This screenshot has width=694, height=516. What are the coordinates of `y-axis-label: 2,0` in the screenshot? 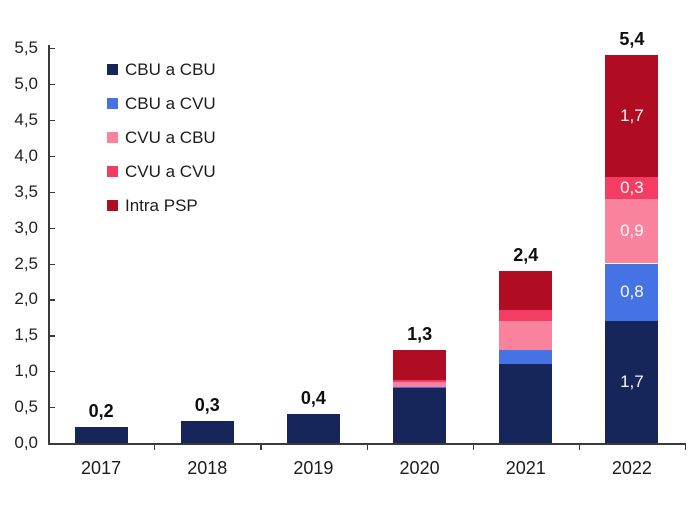 It's located at (26, 299).